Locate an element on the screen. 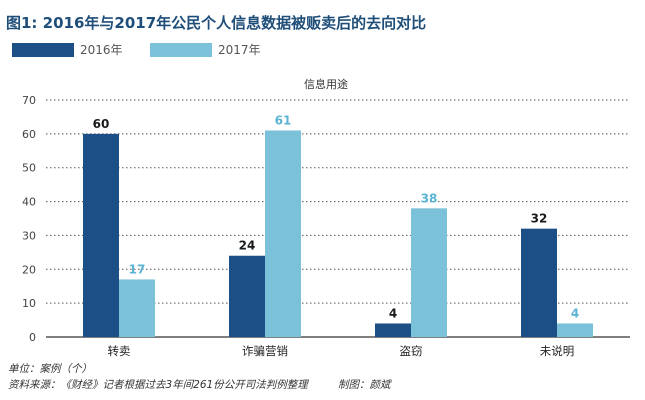 This screenshot has width=645, height=400. y-tick-label: 0 is located at coordinates (32, 337).